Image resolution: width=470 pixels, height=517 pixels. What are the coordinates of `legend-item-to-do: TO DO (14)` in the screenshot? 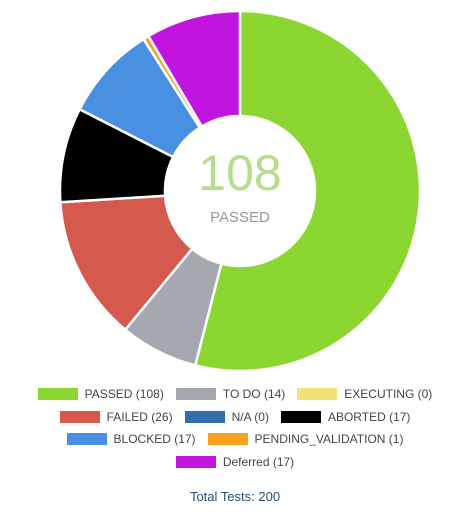 It's located at (230, 394).